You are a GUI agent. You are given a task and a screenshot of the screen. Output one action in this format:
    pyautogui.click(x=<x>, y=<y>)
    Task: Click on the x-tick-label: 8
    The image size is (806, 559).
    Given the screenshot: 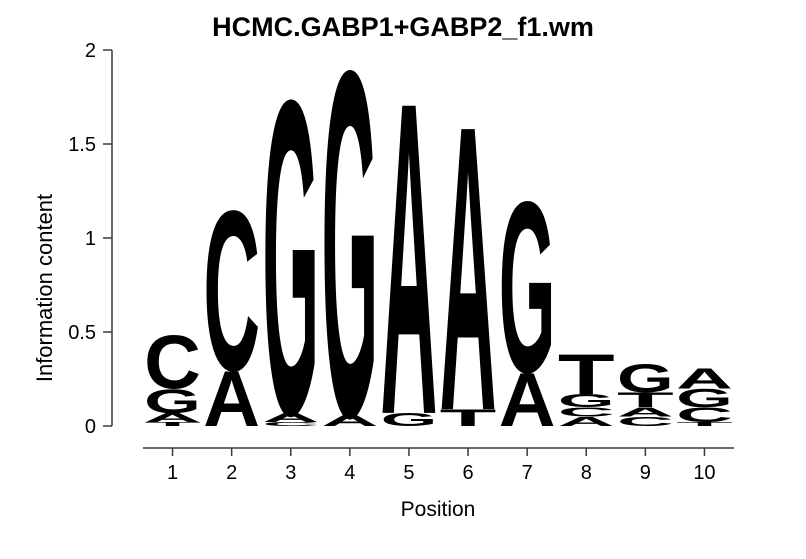 What is the action you would take?
    pyautogui.click(x=586, y=473)
    